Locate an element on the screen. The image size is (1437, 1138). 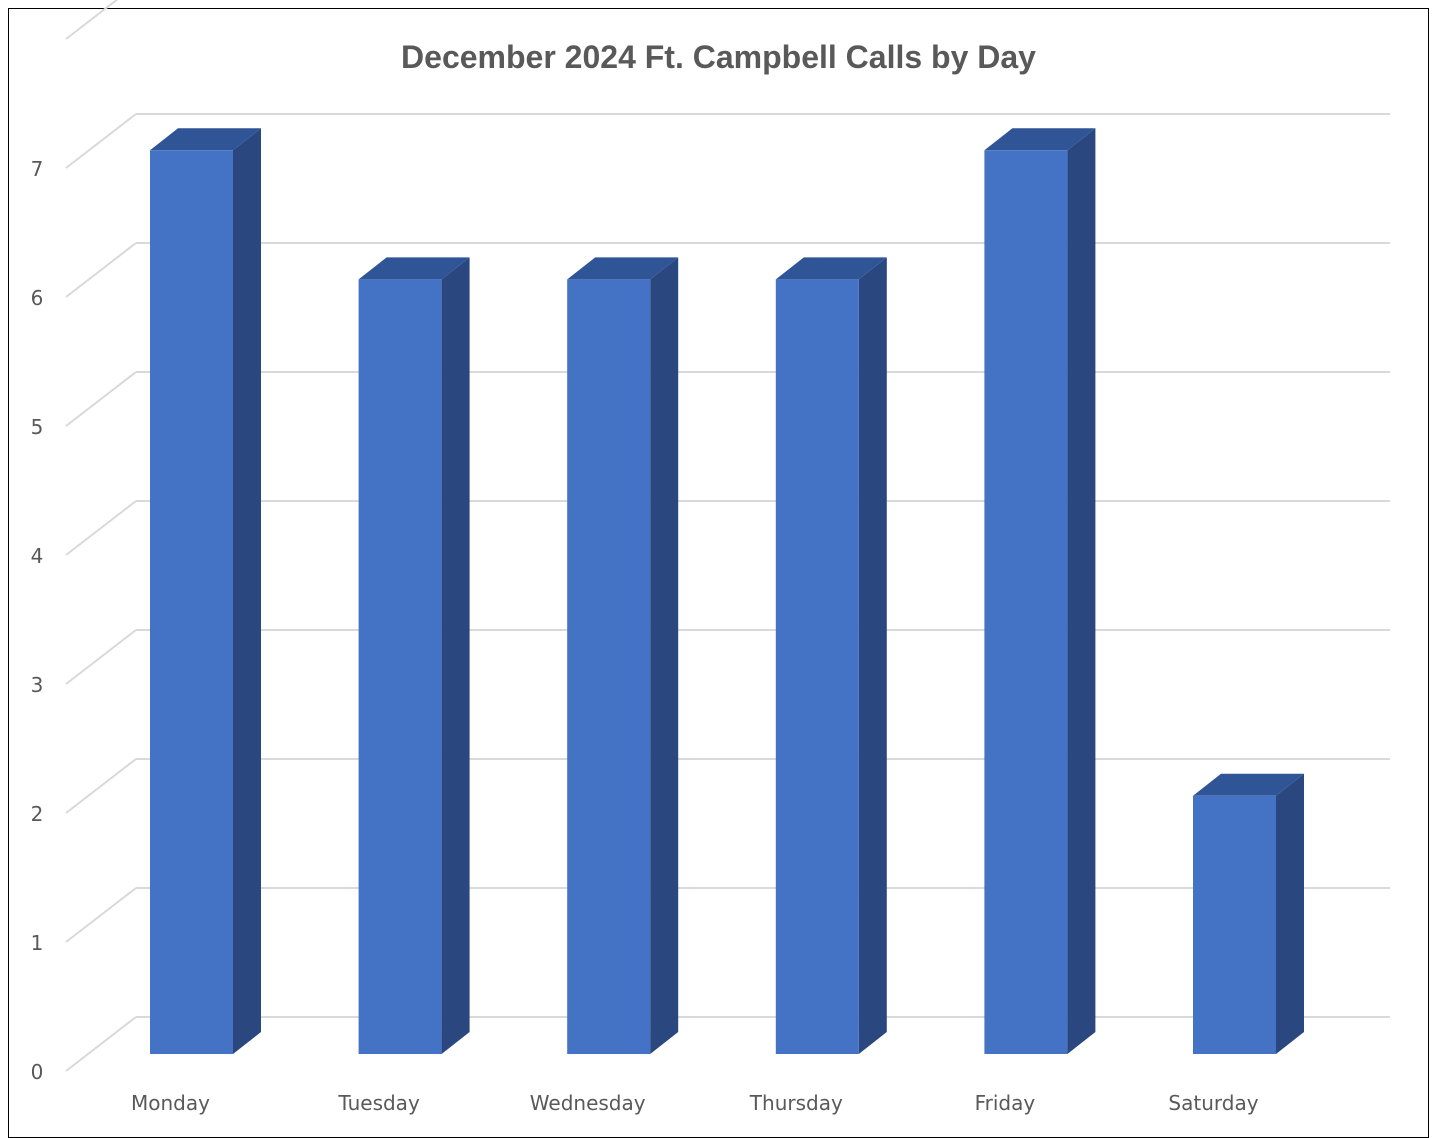
bar-wednesday is located at coordinates (623, 655).